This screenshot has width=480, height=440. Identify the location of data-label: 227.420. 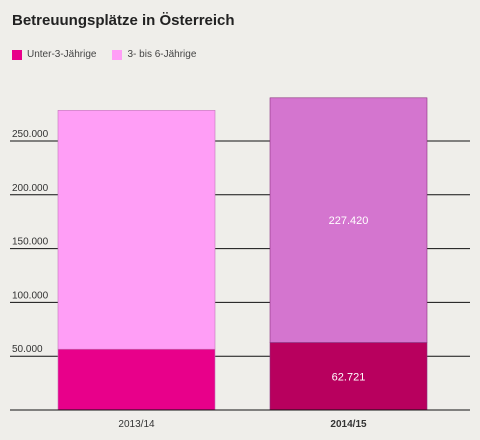
(349, 221).